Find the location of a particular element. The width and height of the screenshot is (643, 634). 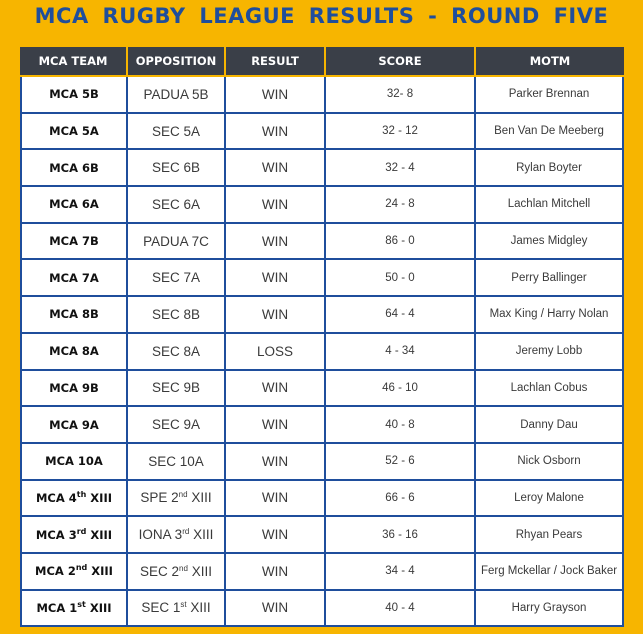

motm-cell: Rylan Boyter is located at coordinates (550, 169).